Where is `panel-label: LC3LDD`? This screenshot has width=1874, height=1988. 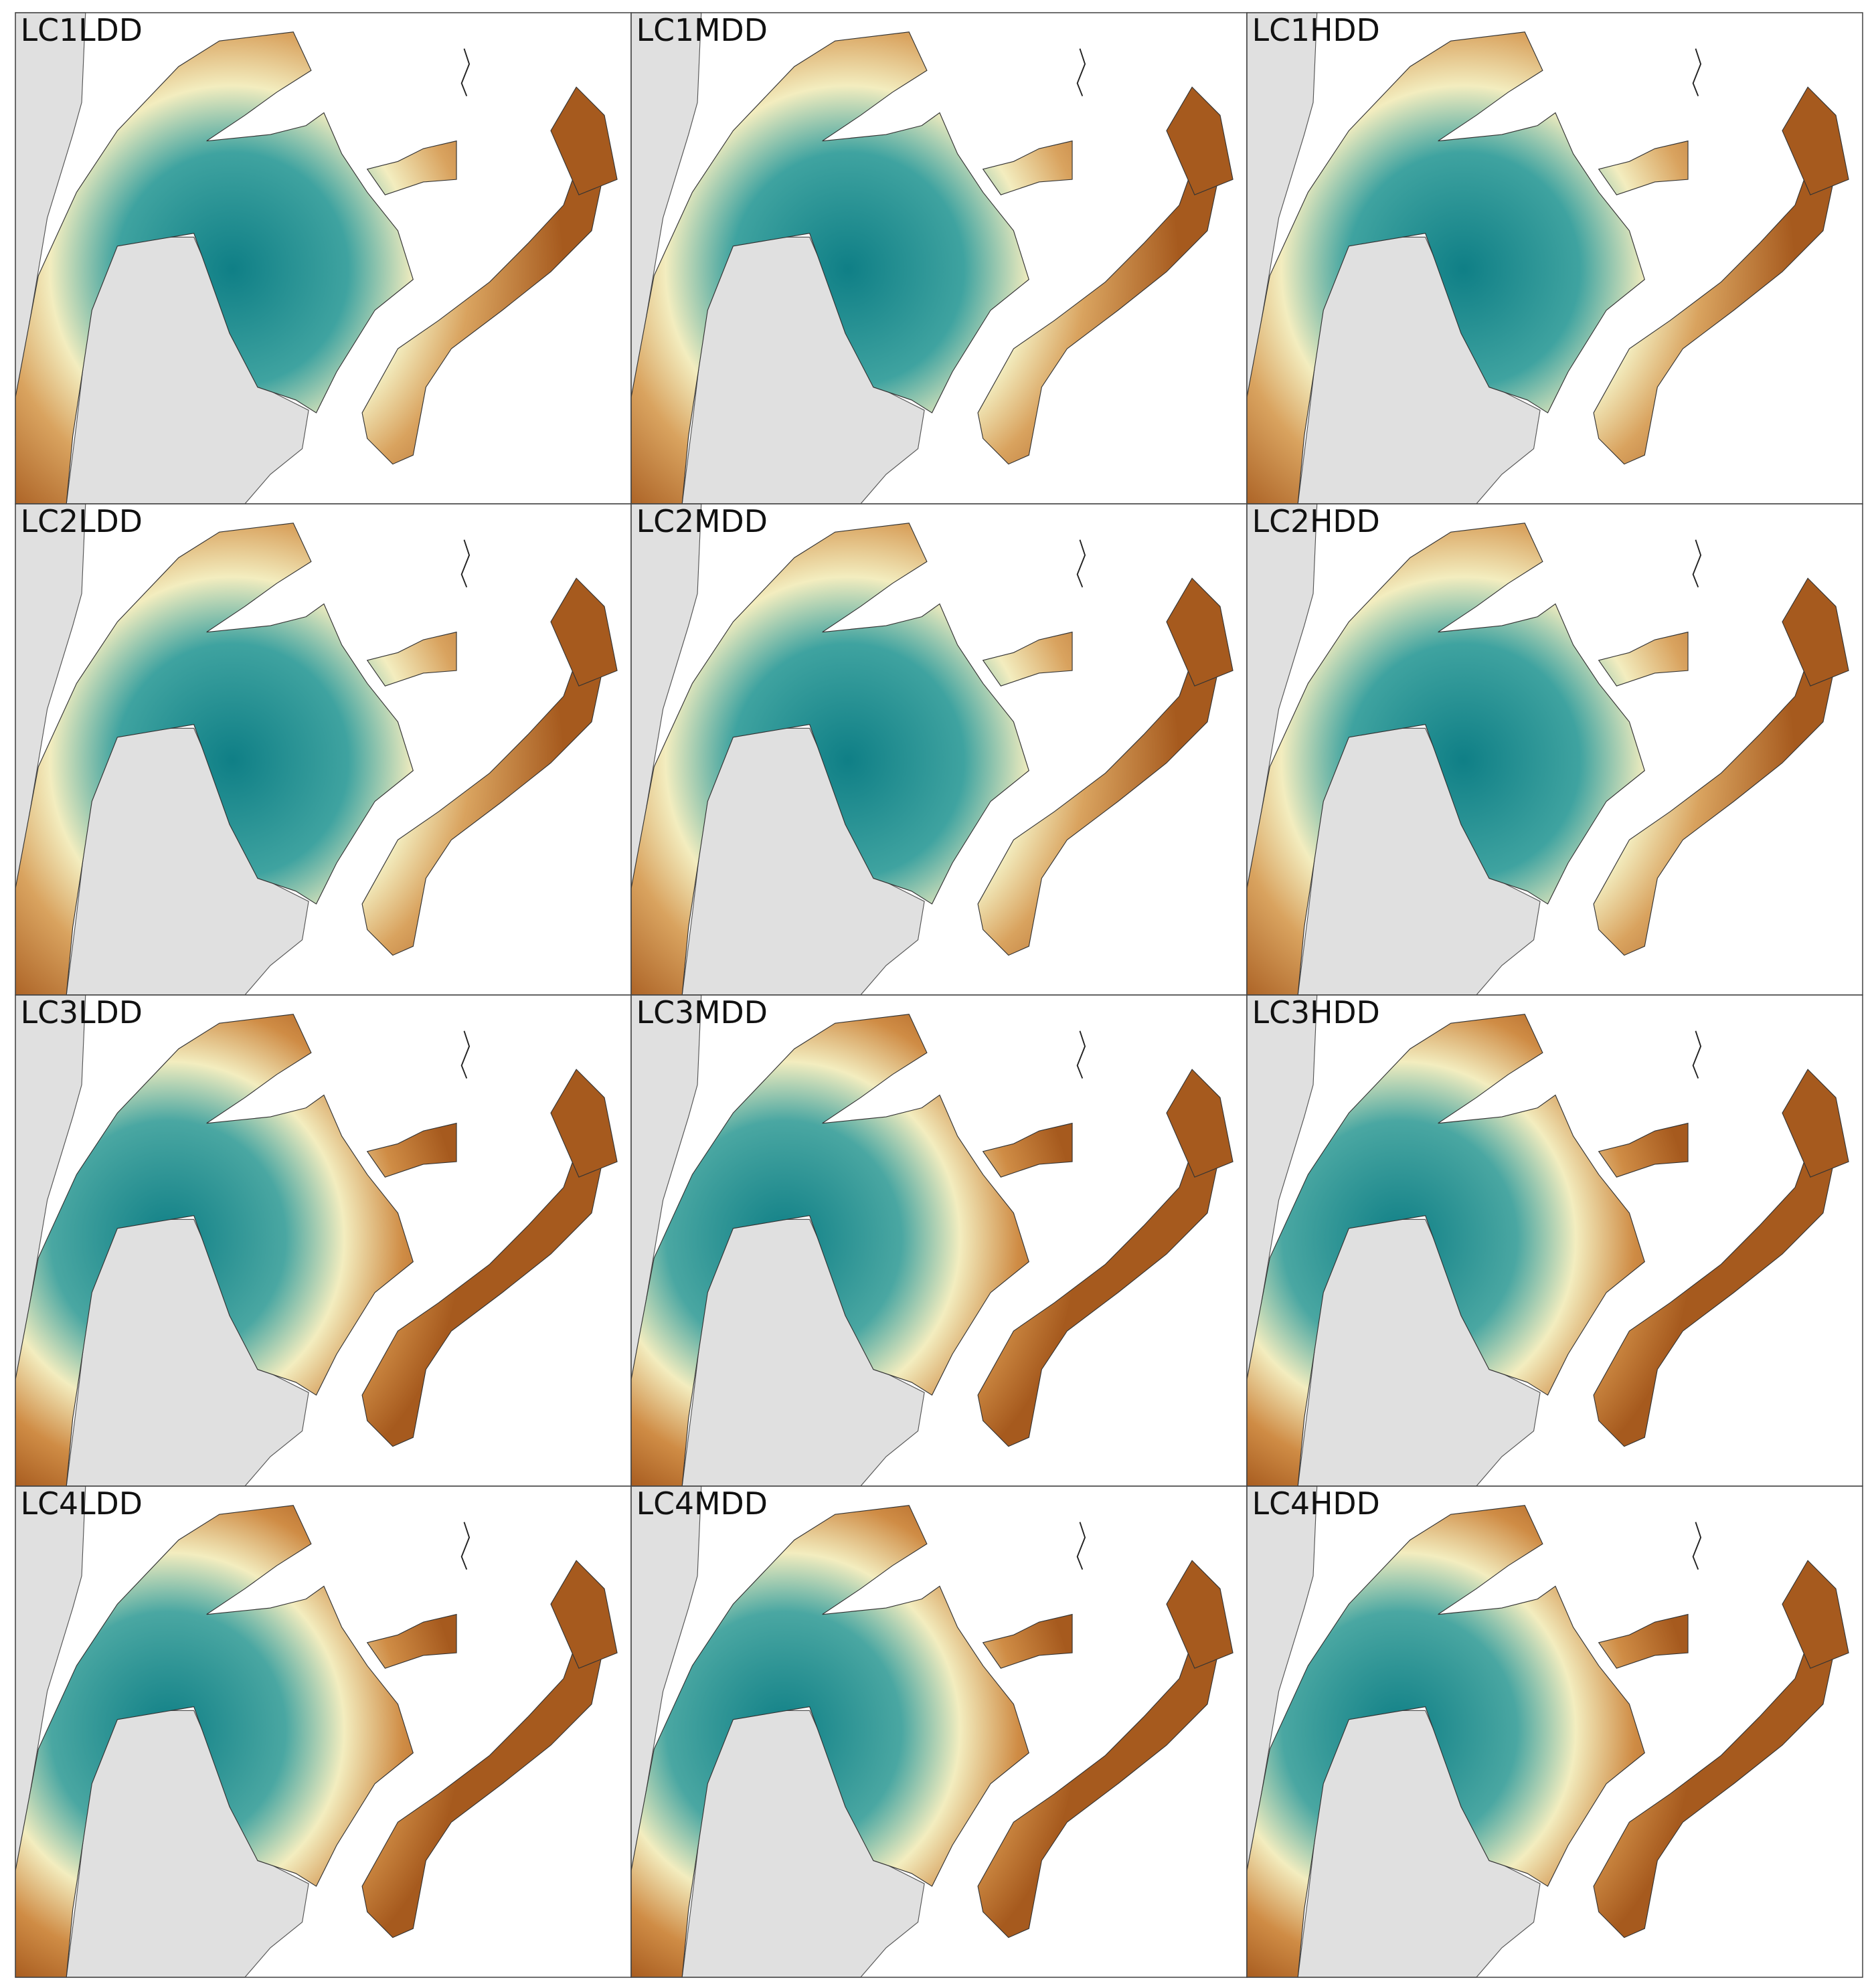 panel-label: LC3LDD is located at coordinates (82, 1012).